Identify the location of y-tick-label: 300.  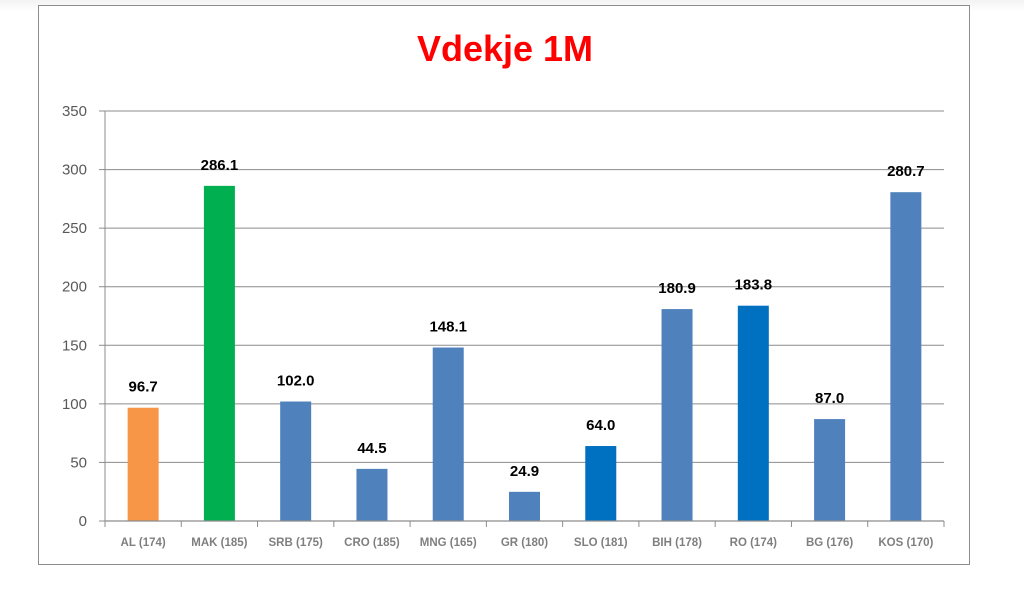
(74, 170).